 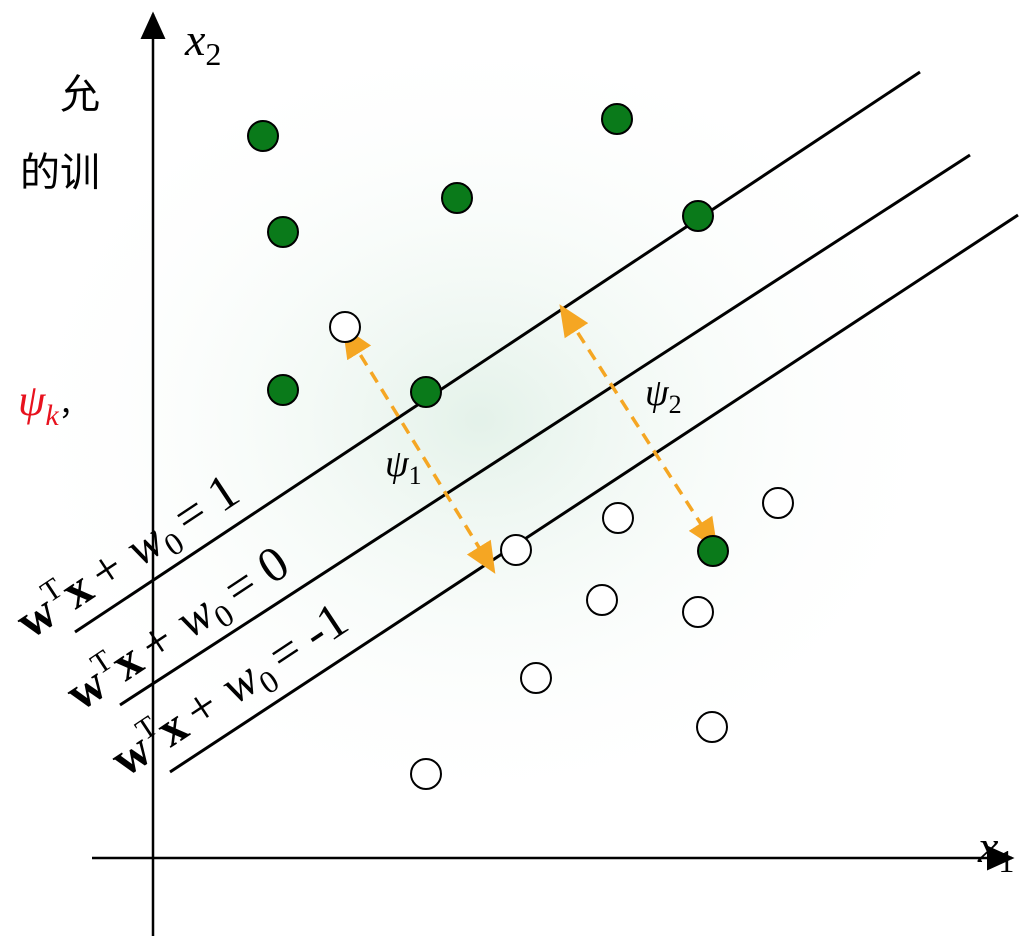 I want to click on side-text: 的训, so click(x=60, y=173).